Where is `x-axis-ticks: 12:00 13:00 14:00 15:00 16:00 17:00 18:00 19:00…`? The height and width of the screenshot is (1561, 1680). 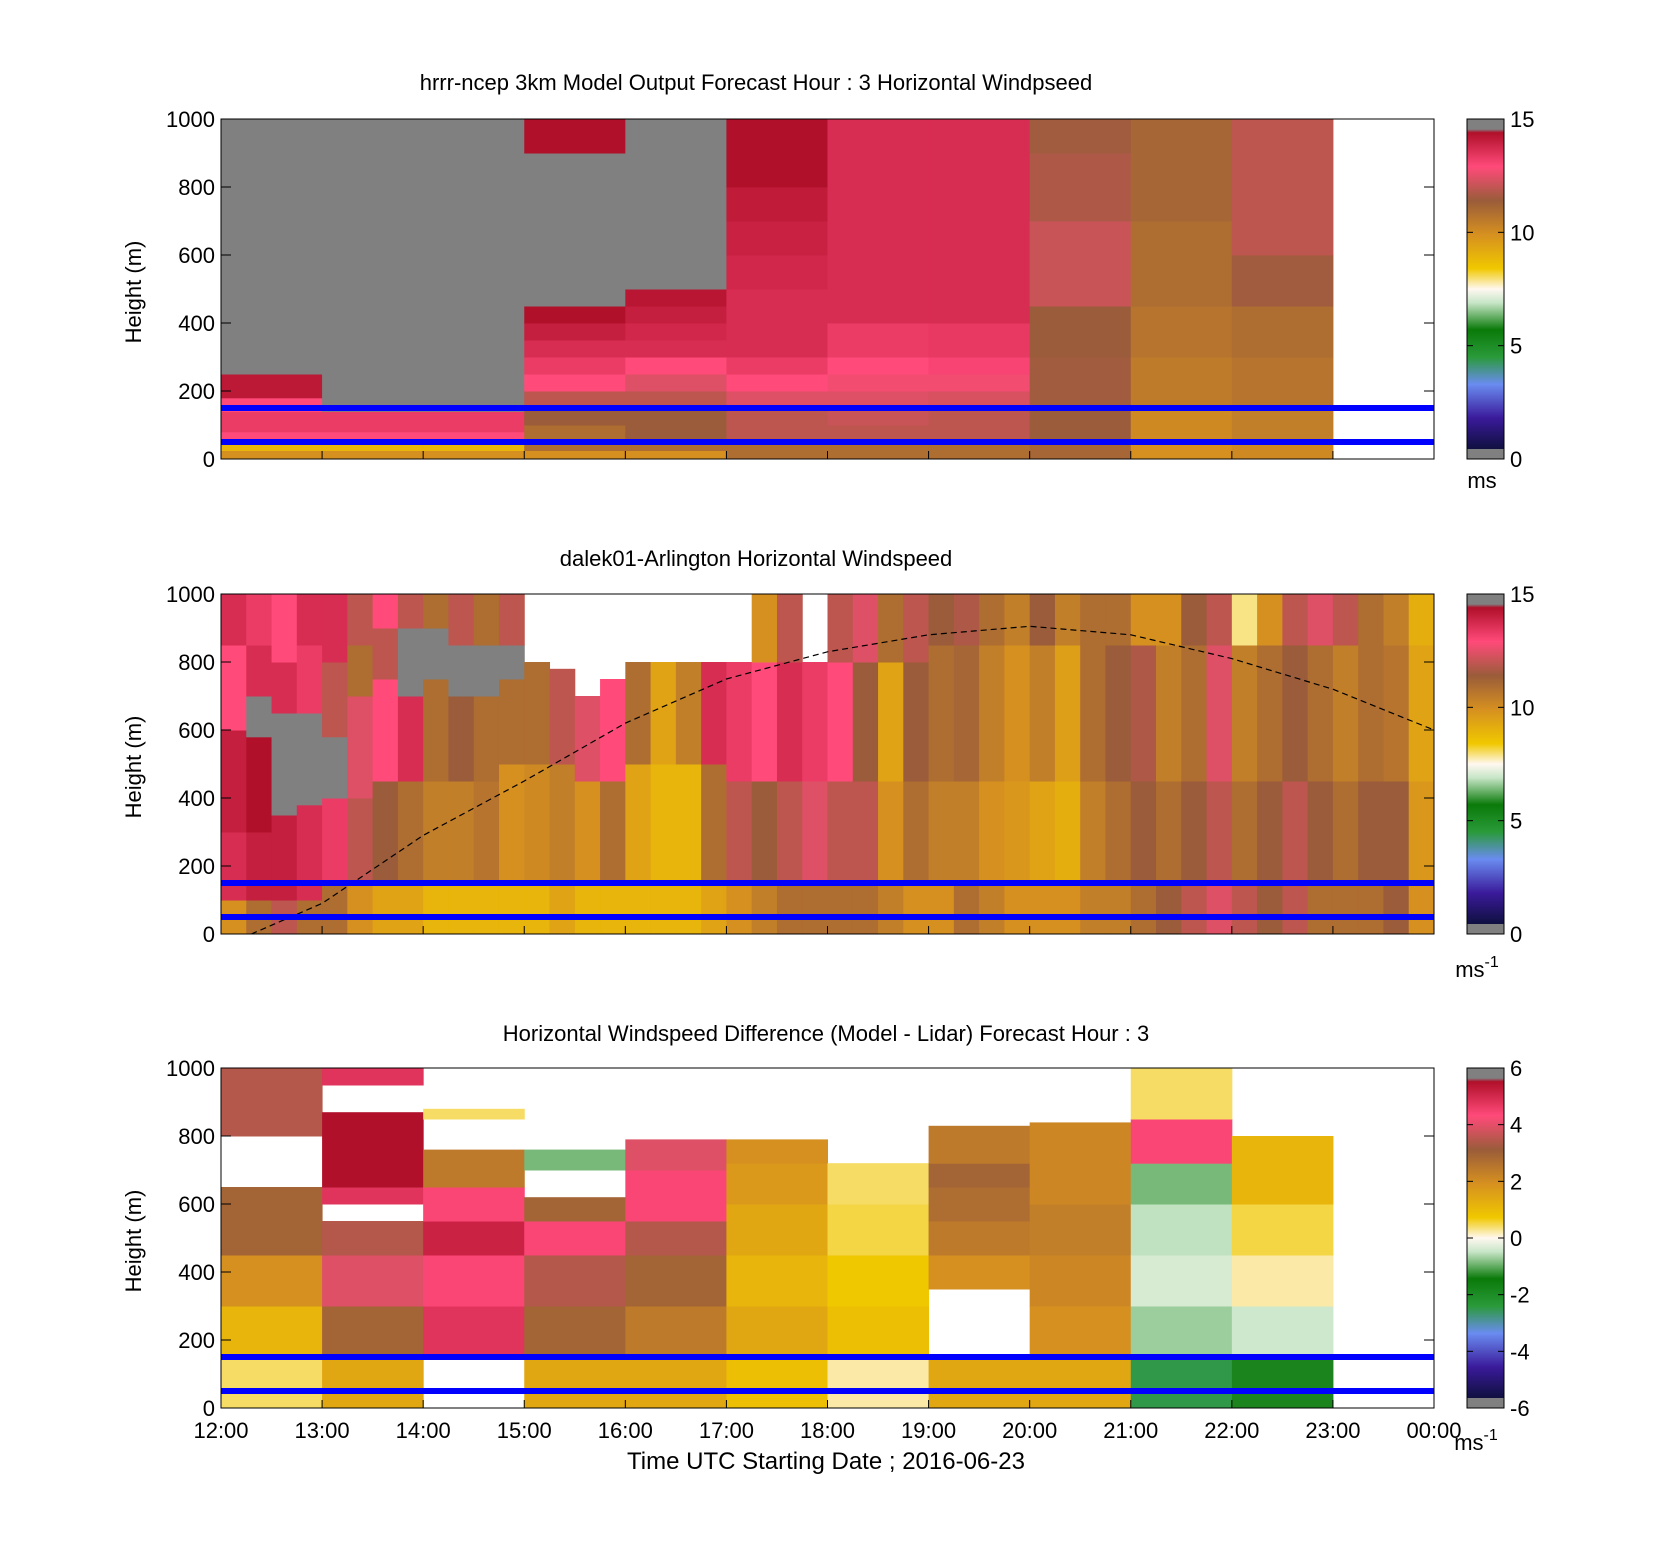 x-axis-ticks: 12:00 13:00 14:00 15:00 16:00 17:00 18:00 19:00… is located at coordinates (827, 1430).